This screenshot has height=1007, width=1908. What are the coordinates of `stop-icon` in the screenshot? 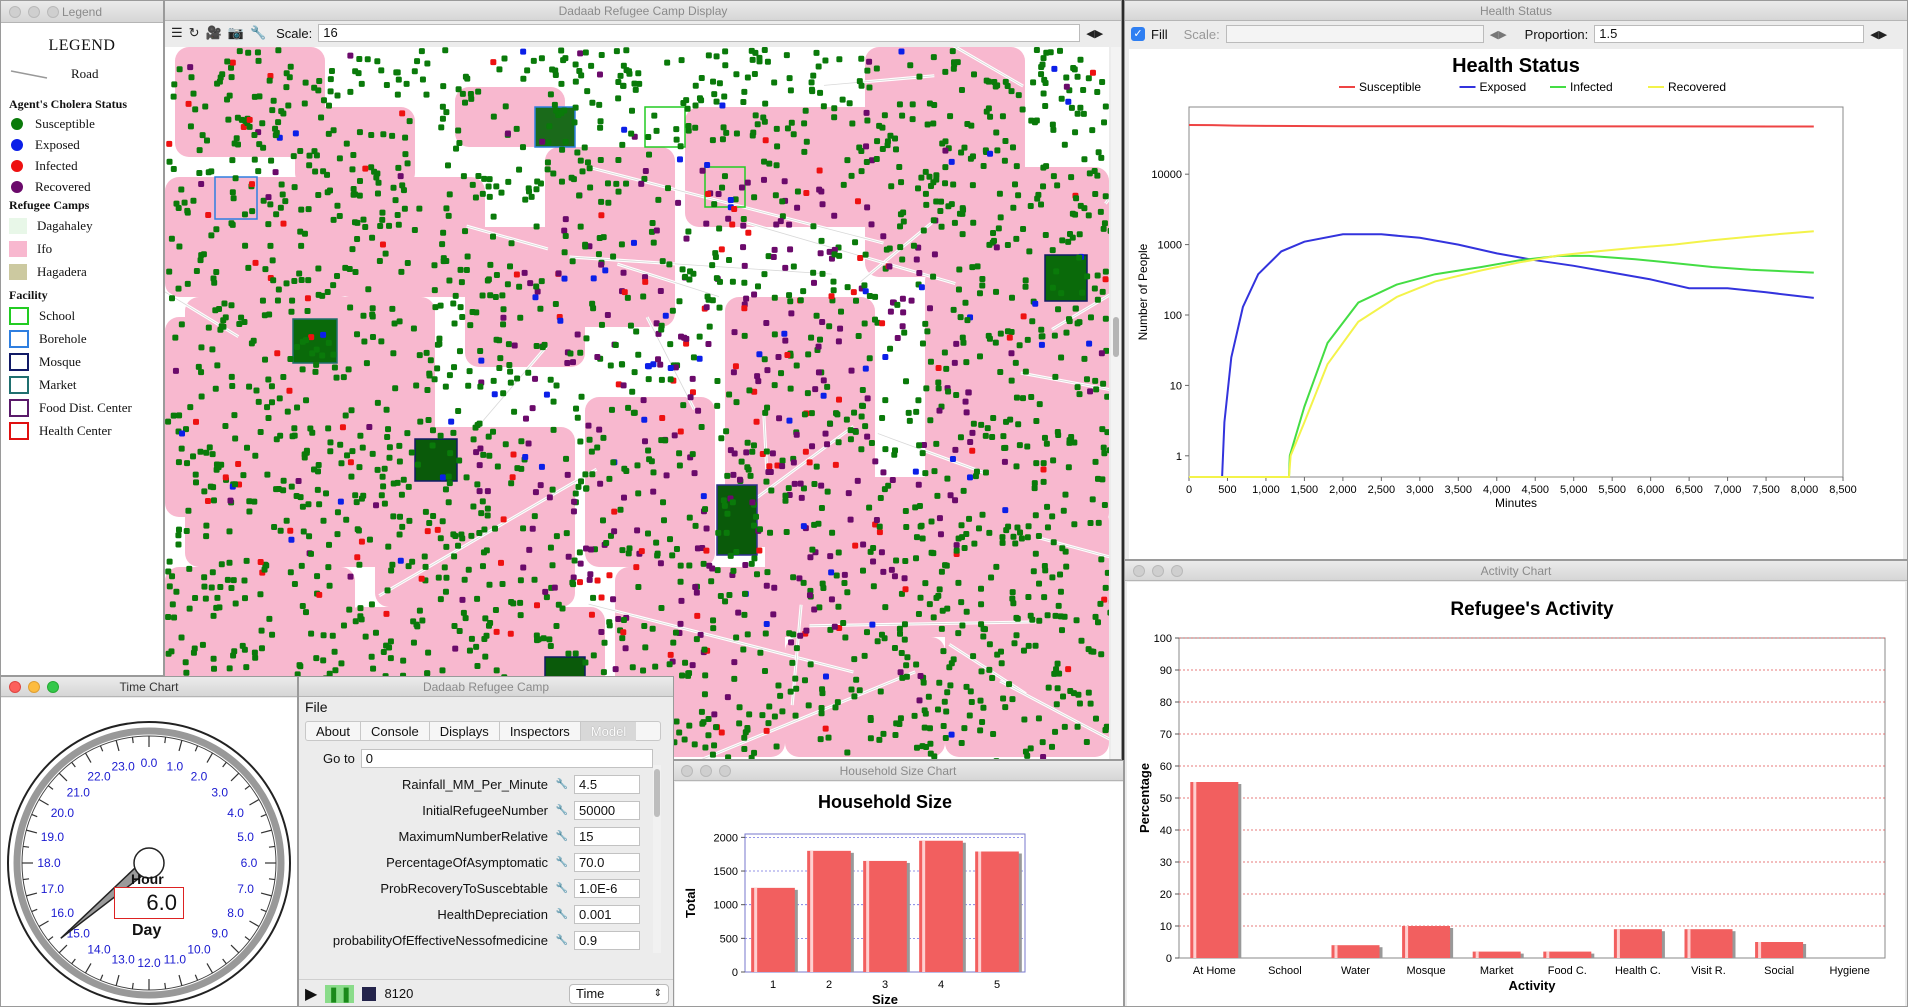 It's located at (369, 993).